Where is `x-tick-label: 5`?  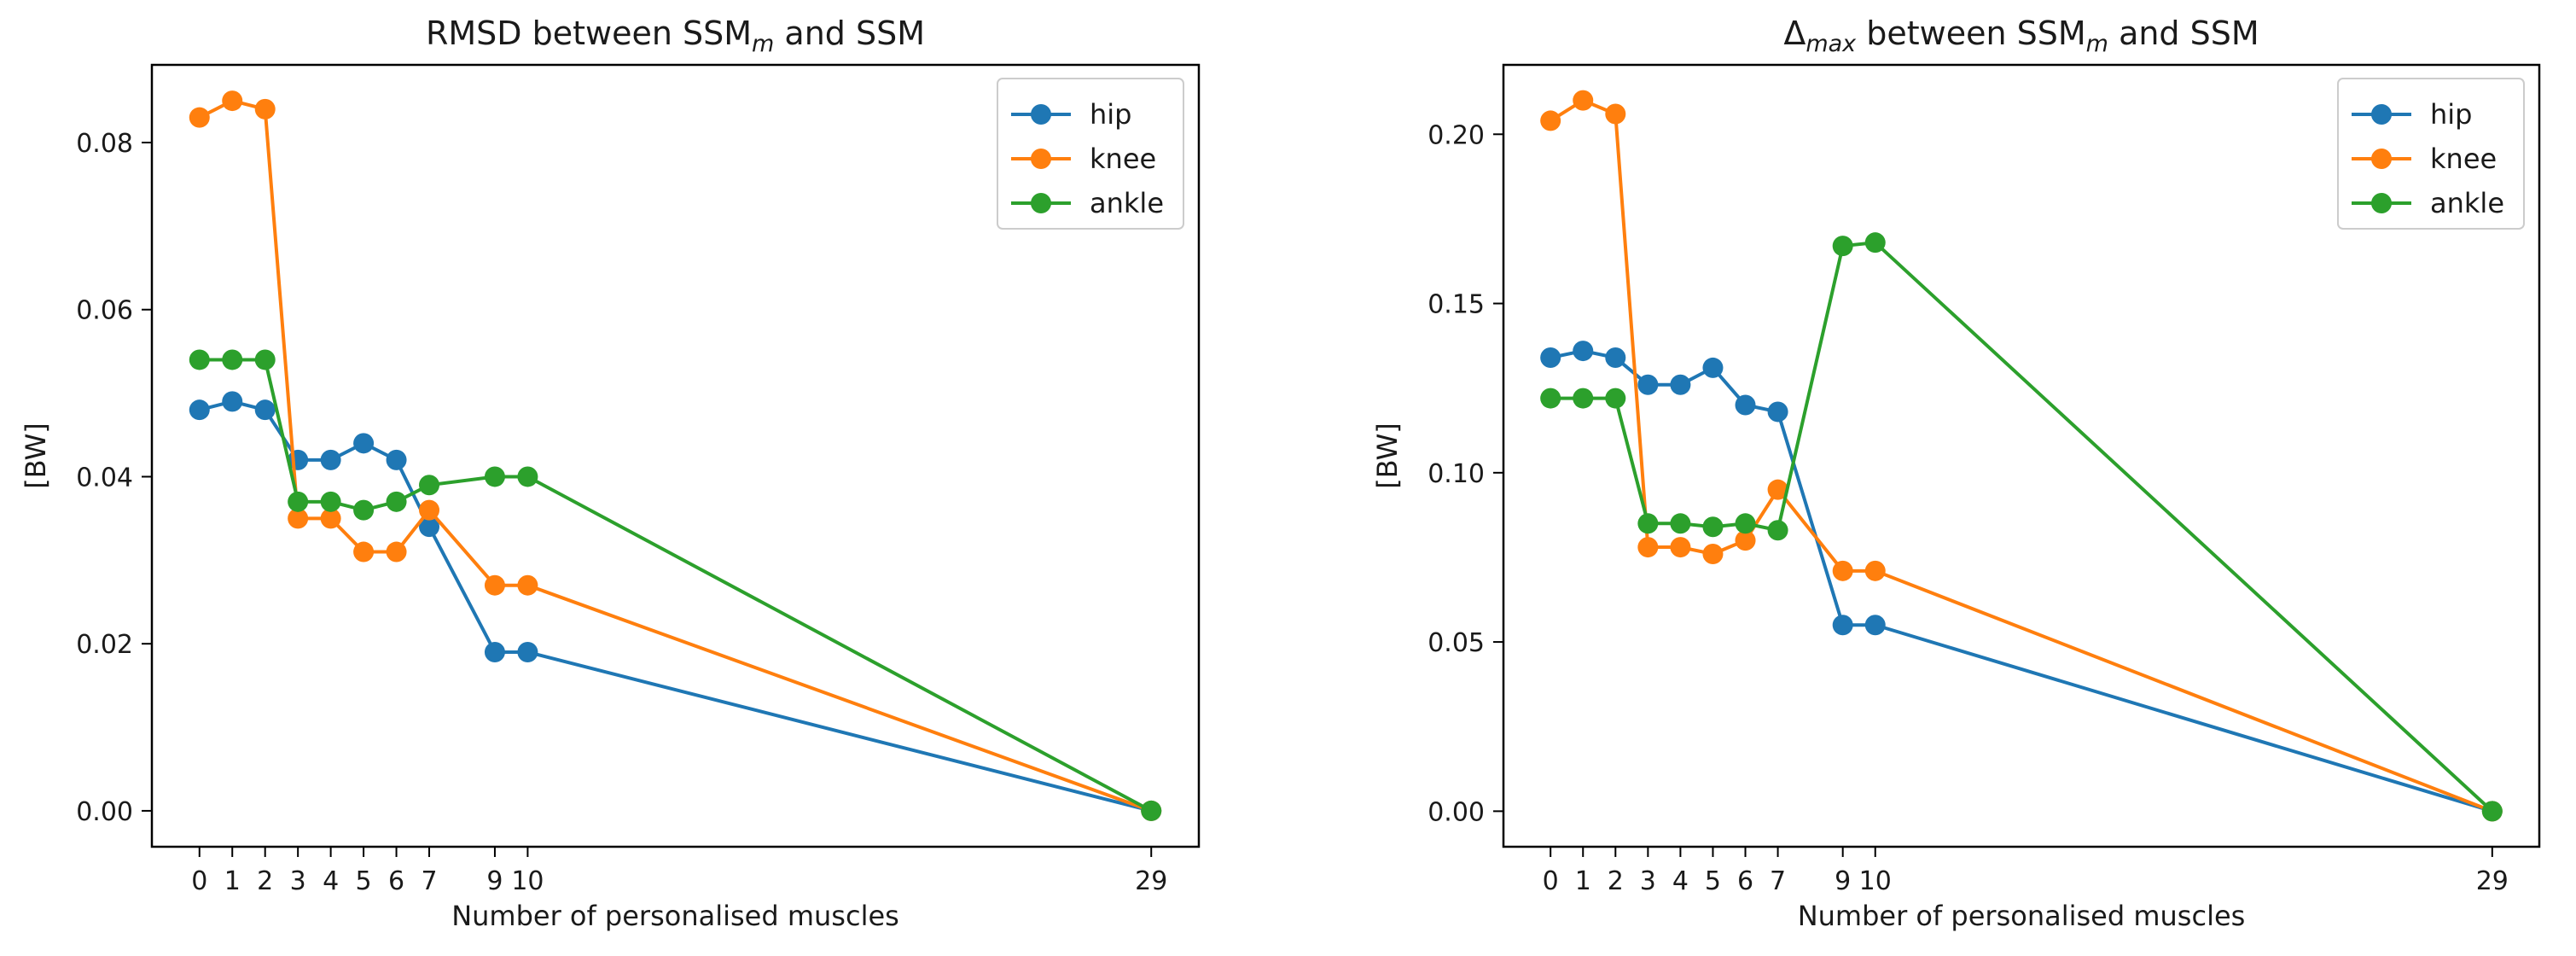 x-tick-label: 5 is located at coordinates (1713, 881).